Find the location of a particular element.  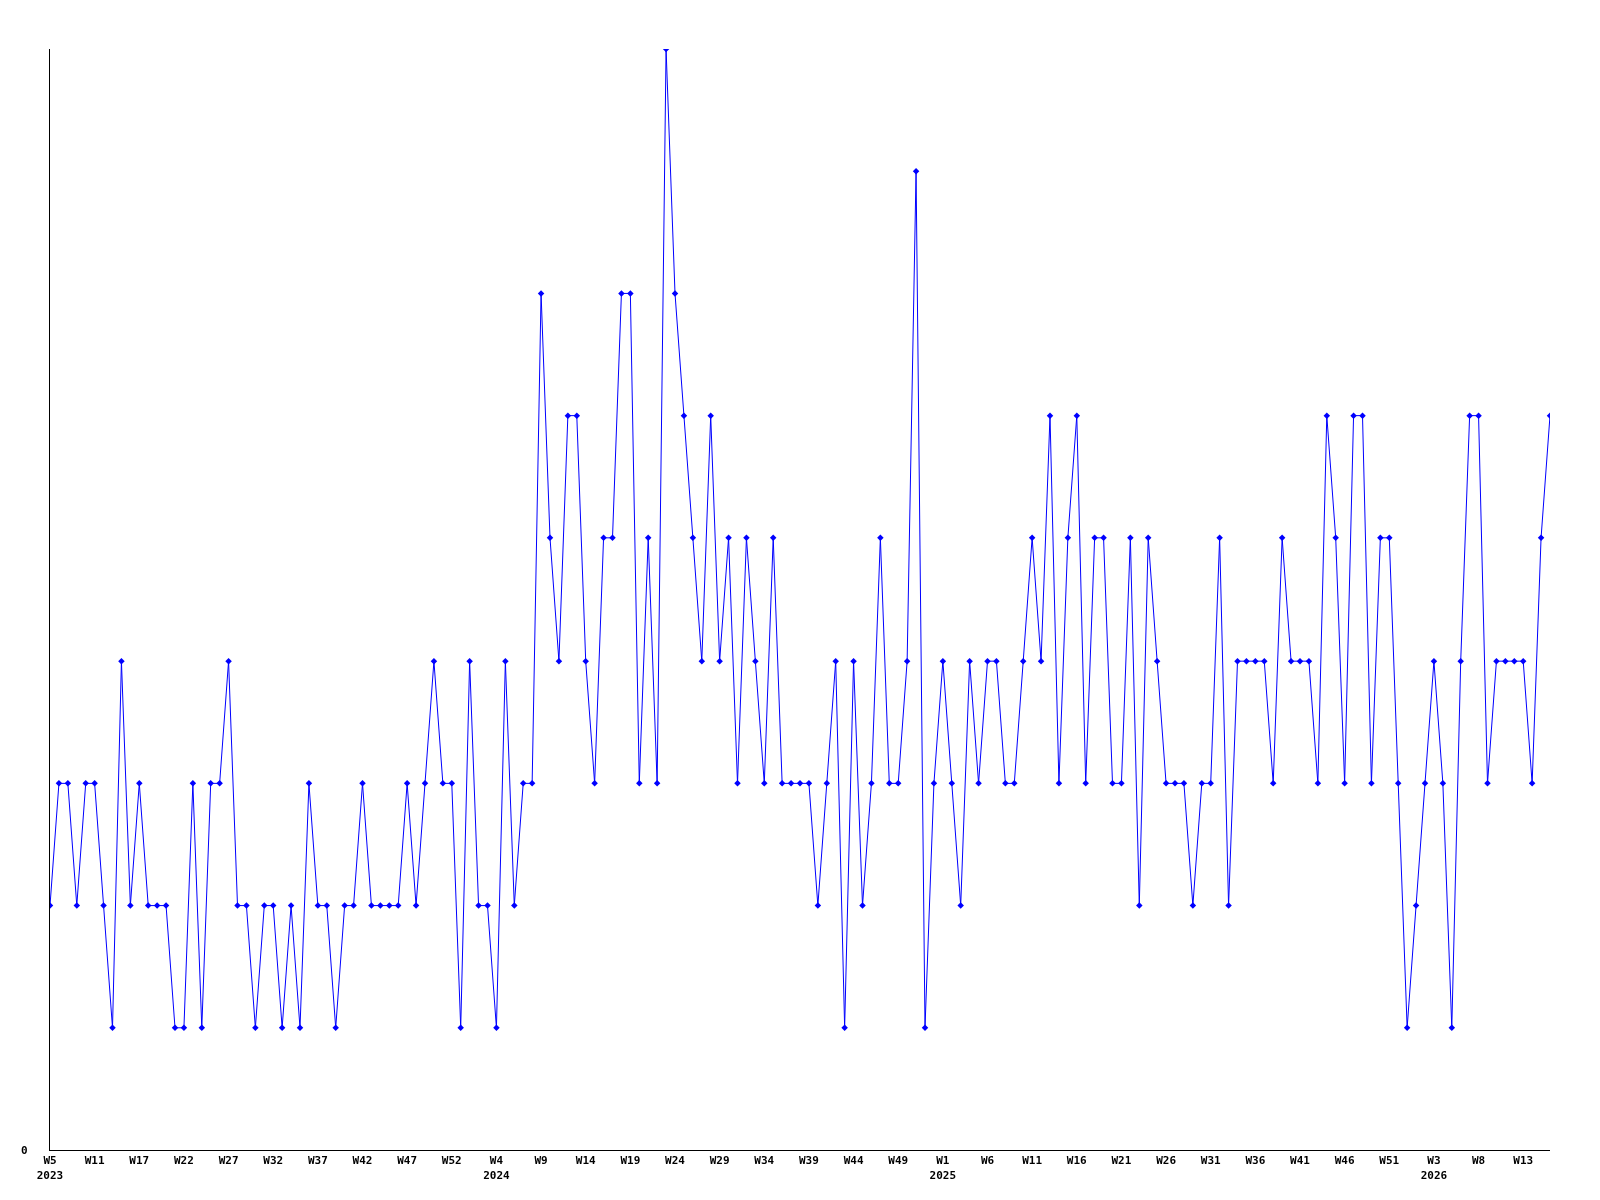

x-tick-label: W46 is located at coordinates (1344, 1161).